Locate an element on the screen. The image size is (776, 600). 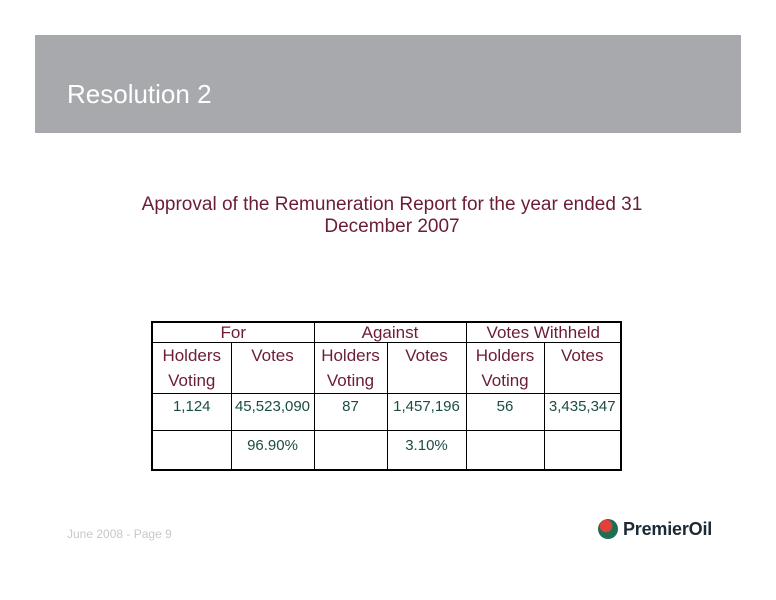
premier-oil-logo: PremierOil is located at coordinates (655, 529).